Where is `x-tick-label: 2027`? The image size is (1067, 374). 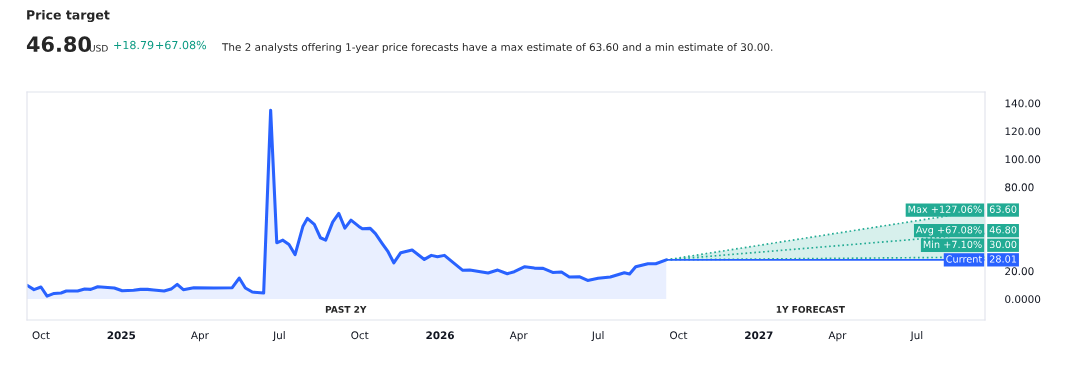 x-tick-label: 2027 is located at coordinates (759, 335).